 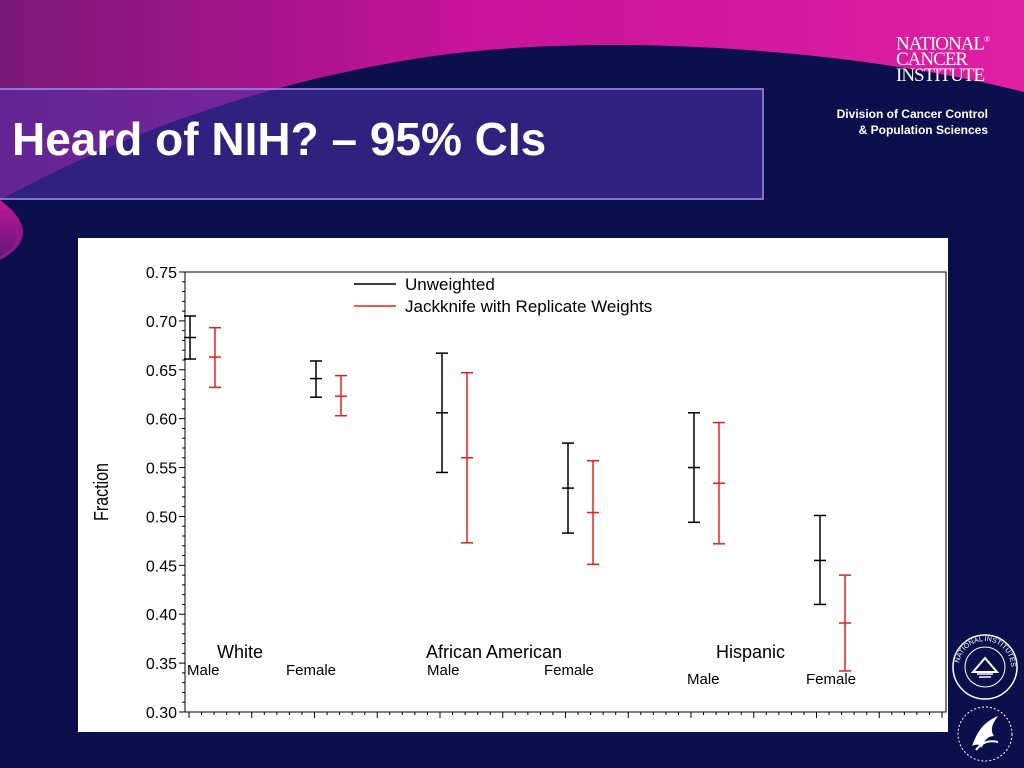 I want to click on slide-title: Heard of NIH? – 95% CIs, so click(x=279, y=139).